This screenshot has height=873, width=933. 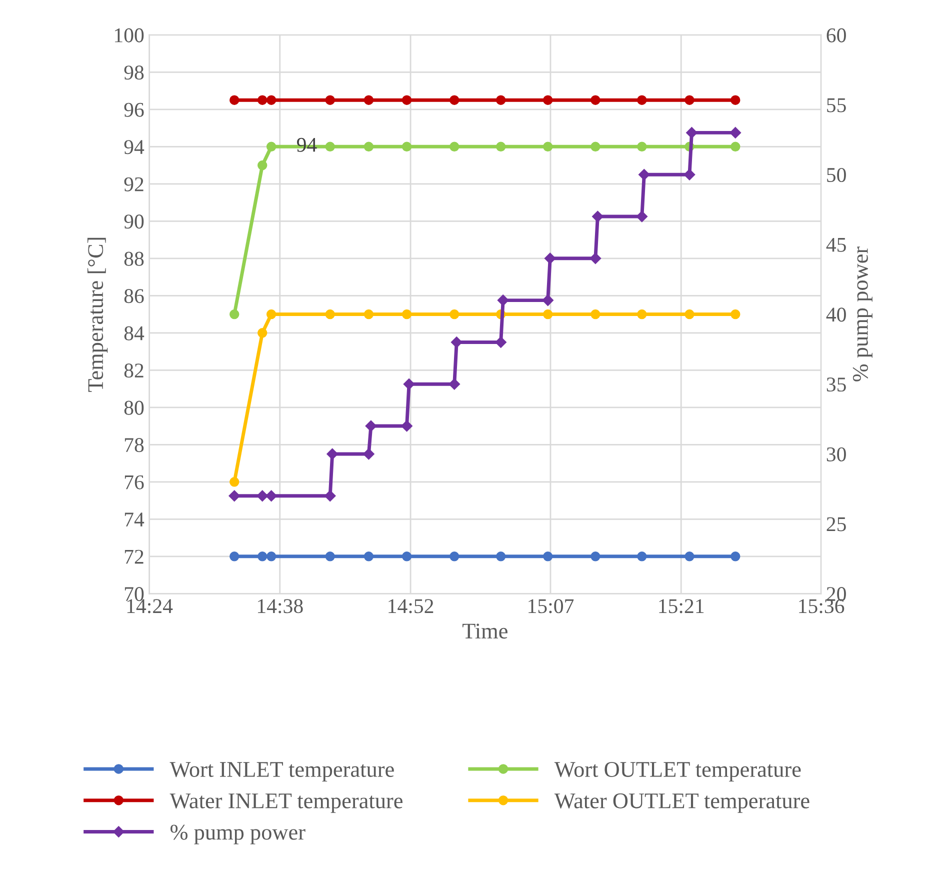 I want to click on legend-label: Wort OUTLET temperature, so click(x=677, y=772).